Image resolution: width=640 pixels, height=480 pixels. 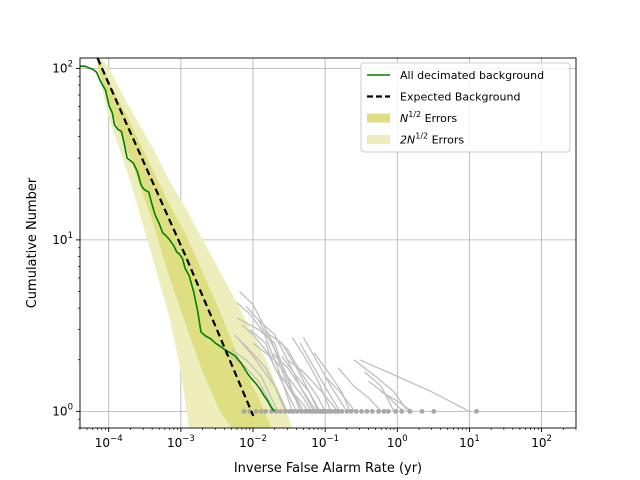 I want to click on x-tick-label: 10⁻², so click(x=253, y=442).